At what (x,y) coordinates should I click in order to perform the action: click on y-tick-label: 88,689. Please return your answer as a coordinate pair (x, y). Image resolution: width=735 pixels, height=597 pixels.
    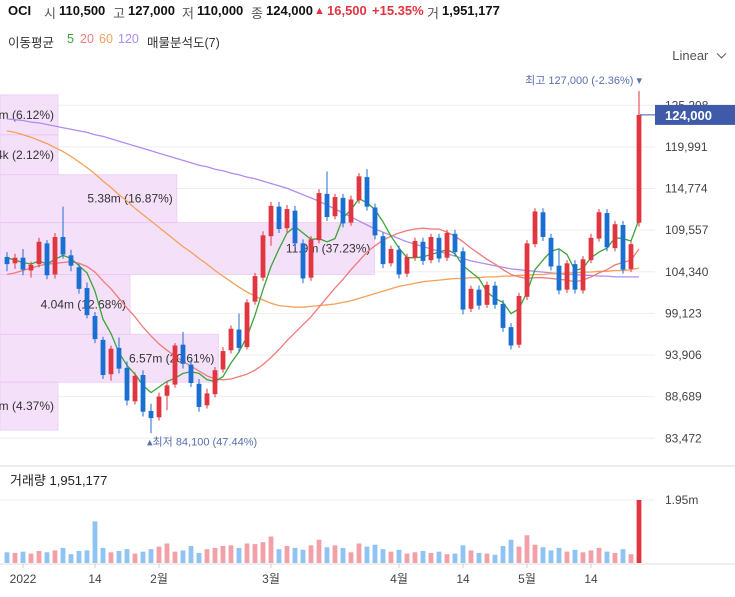
    Looking at the image, I should click on (683, 397).